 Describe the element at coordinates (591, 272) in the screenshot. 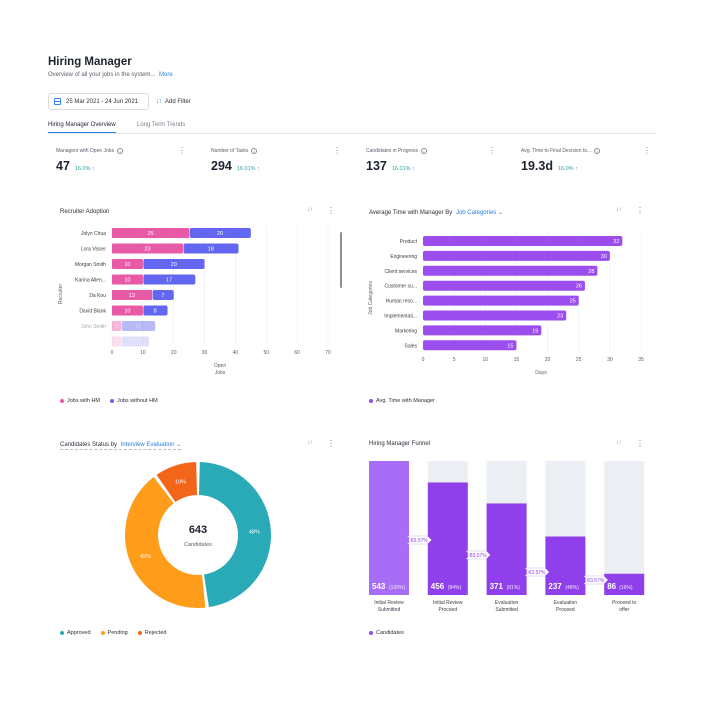

I see `bar-value-label: 28` at that location.